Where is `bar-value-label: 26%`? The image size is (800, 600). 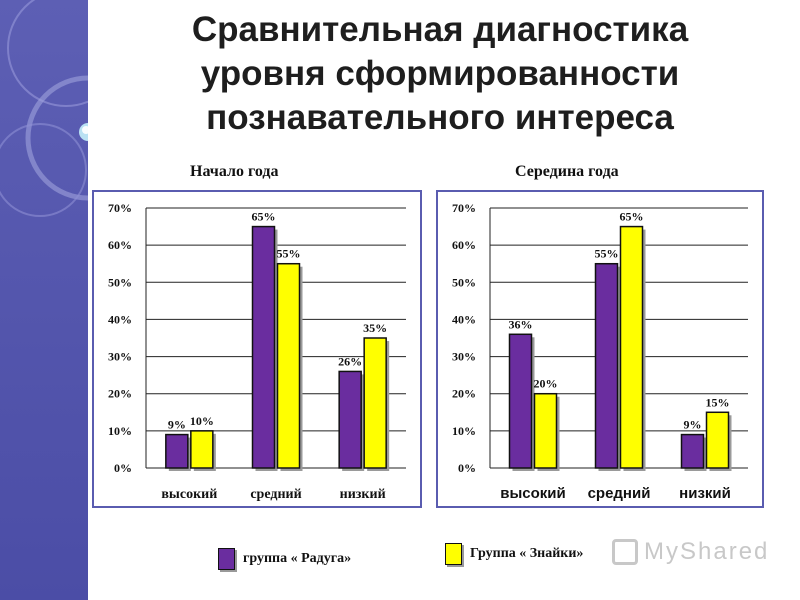 bar-value-label: 26% is located at coordinates (350, 361).